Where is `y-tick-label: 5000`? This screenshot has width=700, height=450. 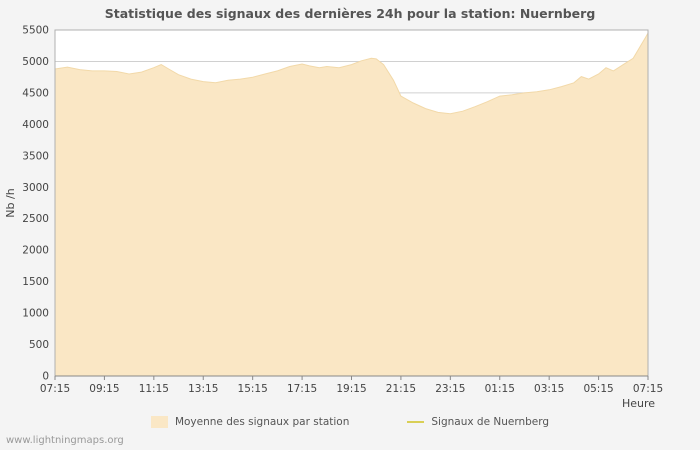 y-tick-label: 5000 is located at coordinates (35, 62).